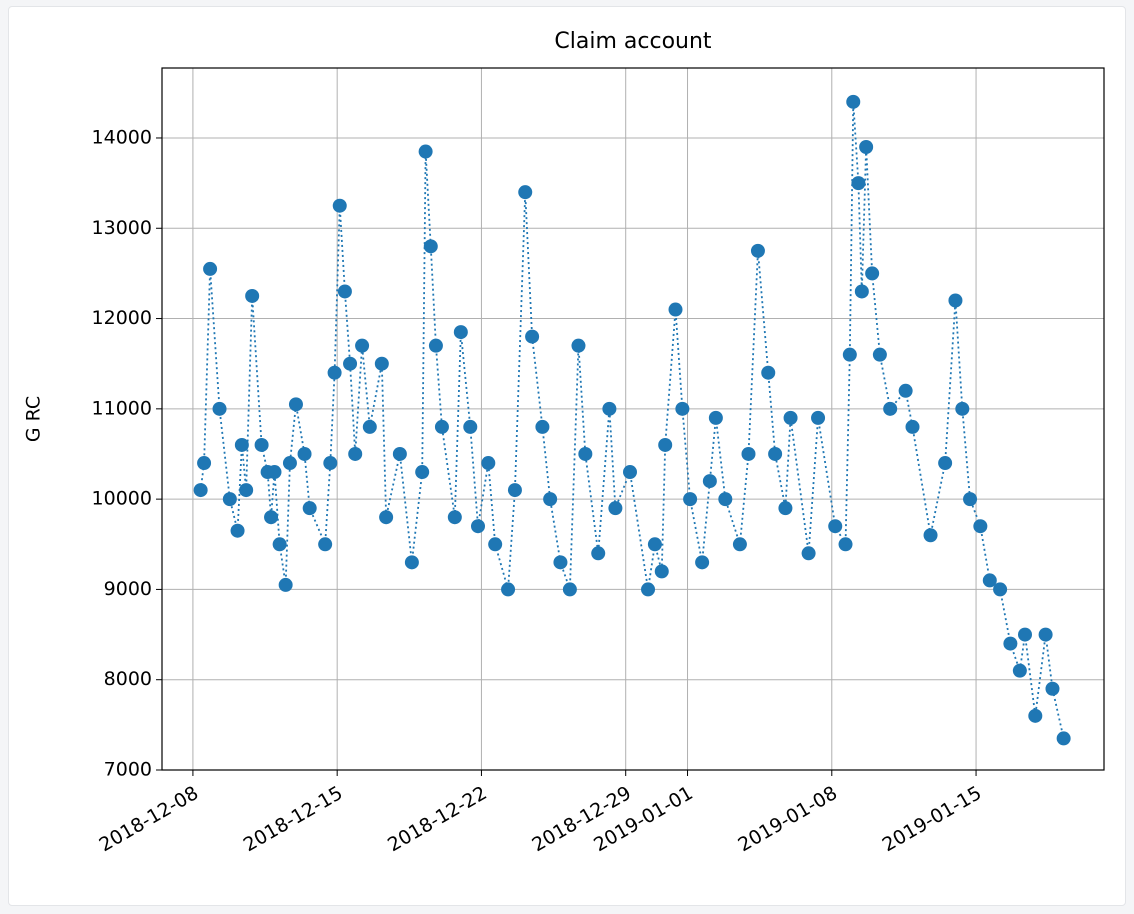 The width and height of the screenshot is (1134, 914). I want to click on y-tick-label: 12000, so click(122, 318).